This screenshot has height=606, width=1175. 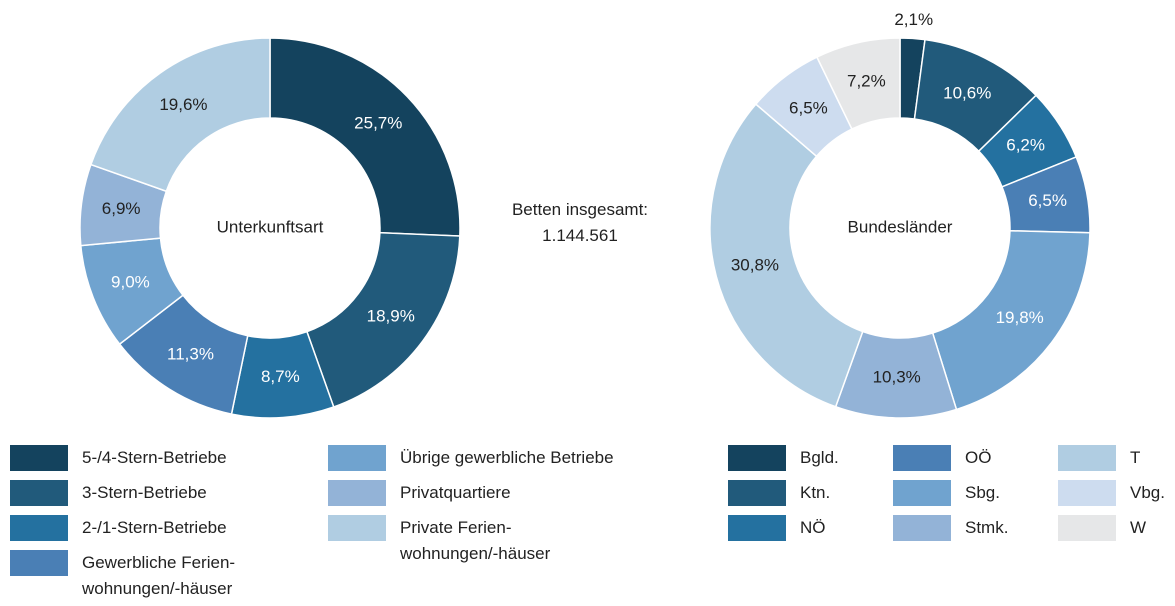 I want to click on data-label: 10,3%, so click(x=897, y=376).